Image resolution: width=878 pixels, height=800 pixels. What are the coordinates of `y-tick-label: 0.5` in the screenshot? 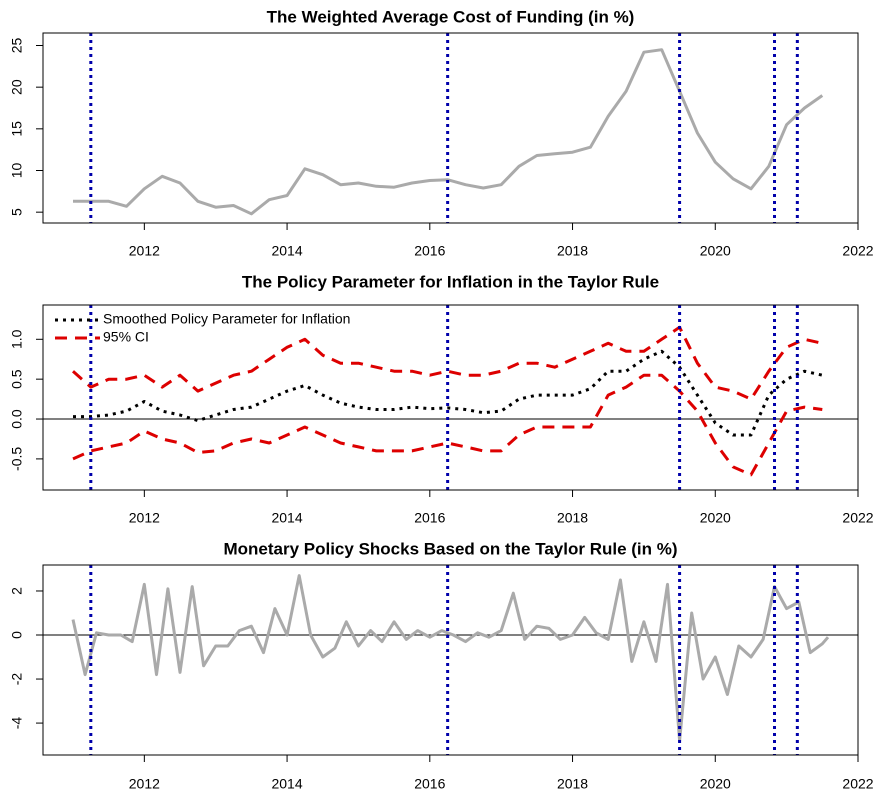 It's located at (17, 379).